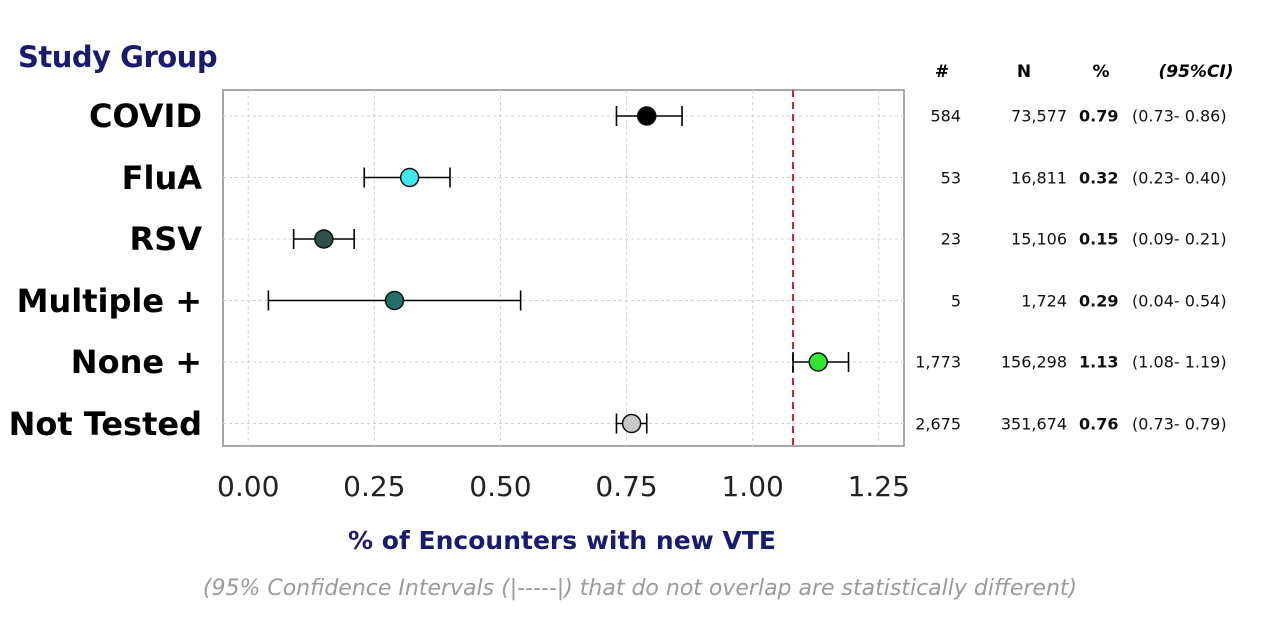  What do you see at coordinates (1179, 116) in the screenshot?
I see `cell-ci: (0.73- 0.86)` at bounding box center [1179, 116].